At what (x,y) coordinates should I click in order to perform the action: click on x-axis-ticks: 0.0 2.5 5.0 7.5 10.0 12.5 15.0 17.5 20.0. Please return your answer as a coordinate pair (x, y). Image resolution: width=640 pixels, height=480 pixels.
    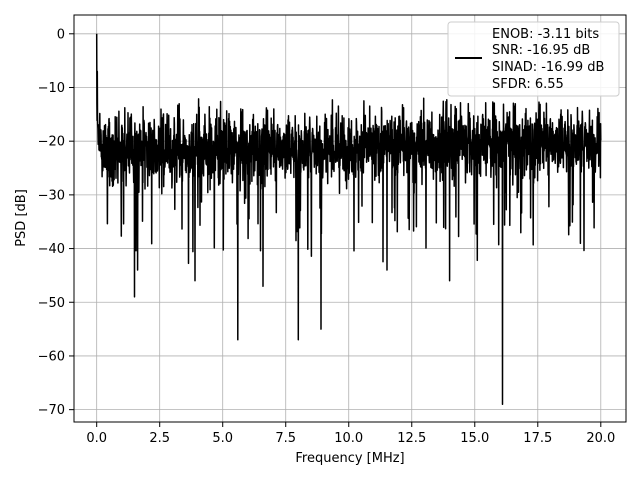
    Looking at the image, I should click on (350, 434).